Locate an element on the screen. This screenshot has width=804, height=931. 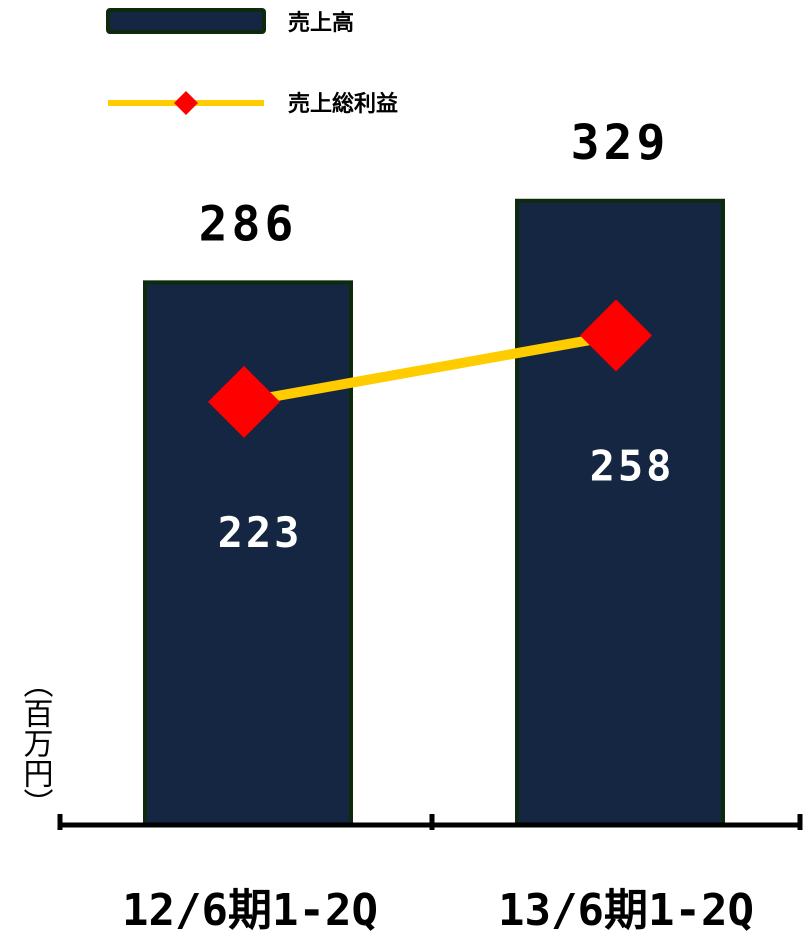
legend-line-label: 売上総利益 is located at coordinates (343, 104).